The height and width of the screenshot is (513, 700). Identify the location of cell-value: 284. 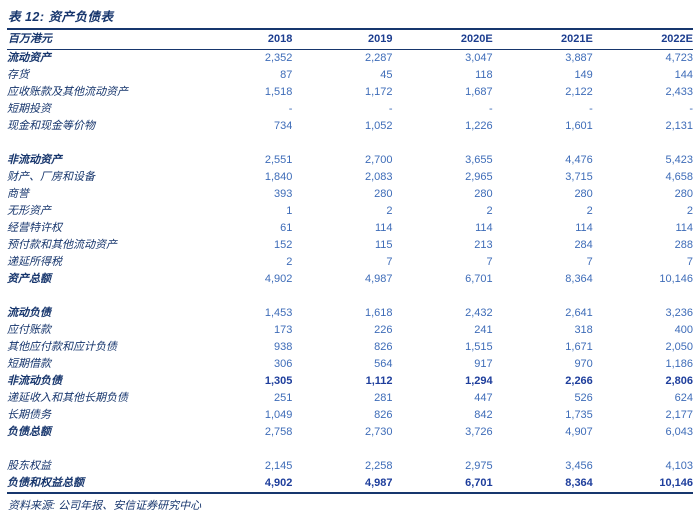
(583, 245).